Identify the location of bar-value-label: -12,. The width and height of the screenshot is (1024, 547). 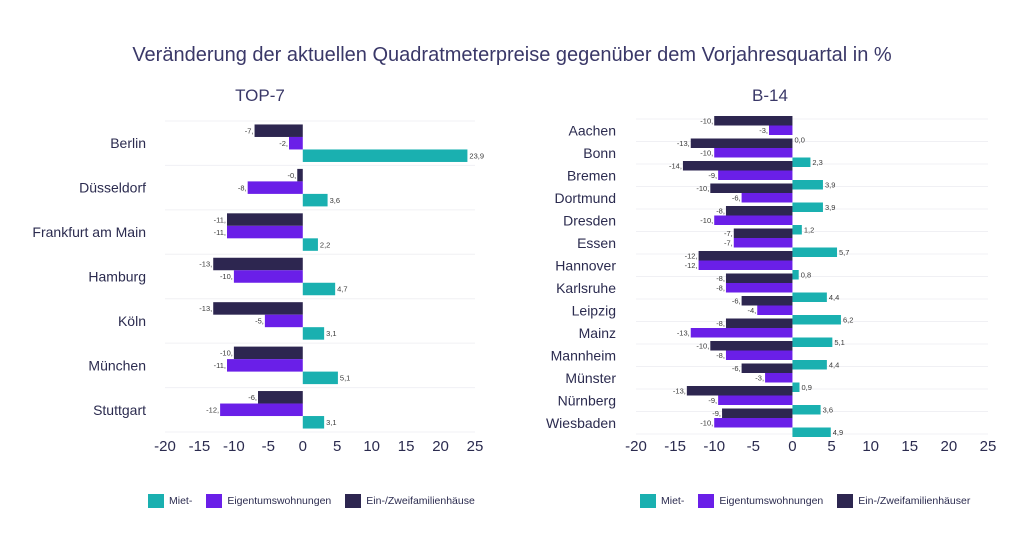
(212, 409).